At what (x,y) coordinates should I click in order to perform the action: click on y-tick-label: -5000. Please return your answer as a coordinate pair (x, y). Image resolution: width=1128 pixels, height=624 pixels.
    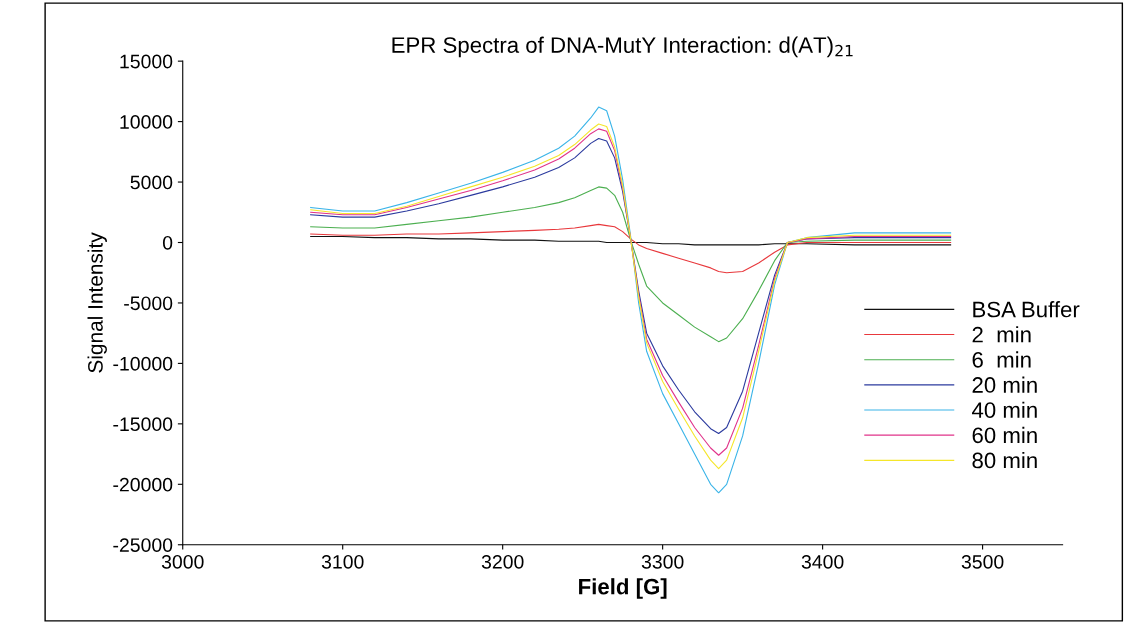
    Looking at the image, I should click on (148, 303).